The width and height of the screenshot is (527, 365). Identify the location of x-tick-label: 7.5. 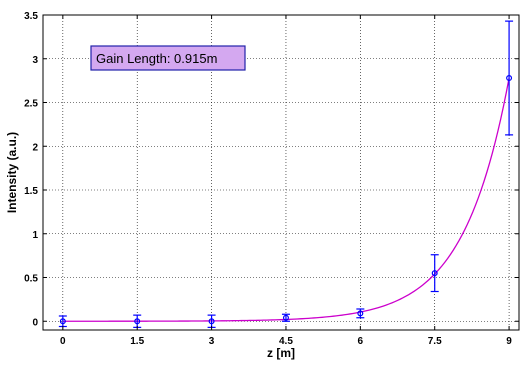
(435, 341).